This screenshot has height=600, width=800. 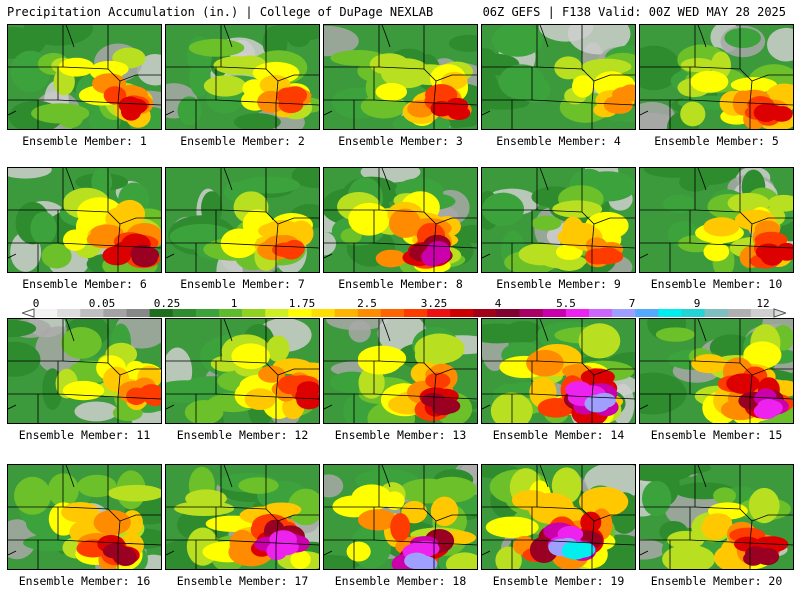 I want to click on ensemble-member-label: Ensemble Member: 15, so click(x=716, y=435).